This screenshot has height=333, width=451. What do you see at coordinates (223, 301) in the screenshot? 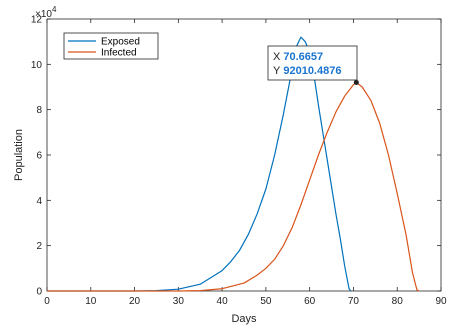
I see `x-tick-label: 40` at bounding box center [223, 301].